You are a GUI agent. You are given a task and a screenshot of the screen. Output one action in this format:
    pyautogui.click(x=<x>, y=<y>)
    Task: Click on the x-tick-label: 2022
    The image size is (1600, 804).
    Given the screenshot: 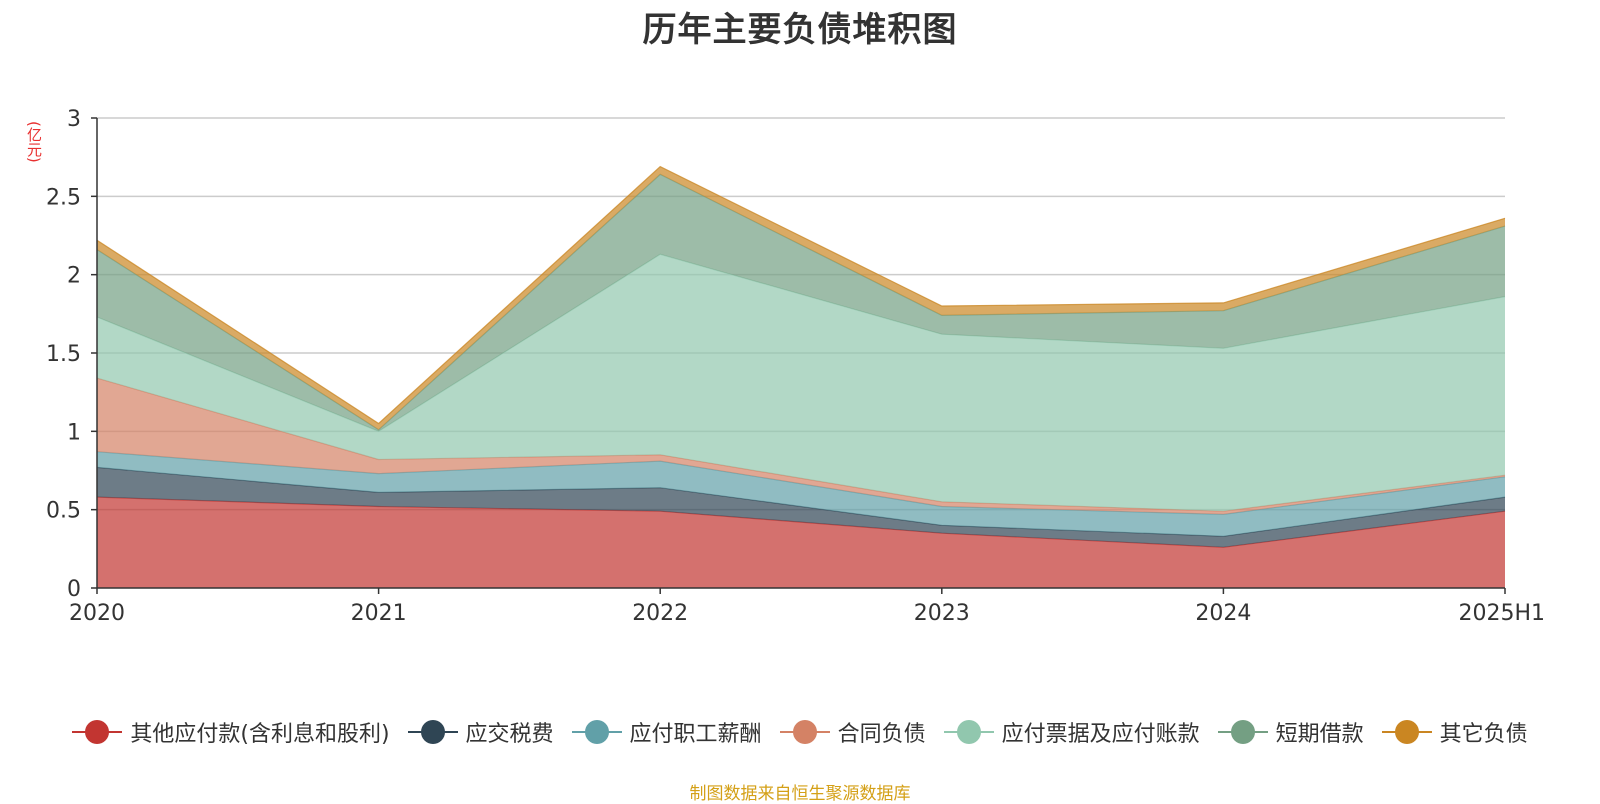 What is the action you would take?
    pyautogui.click(x=660, y=613)
    